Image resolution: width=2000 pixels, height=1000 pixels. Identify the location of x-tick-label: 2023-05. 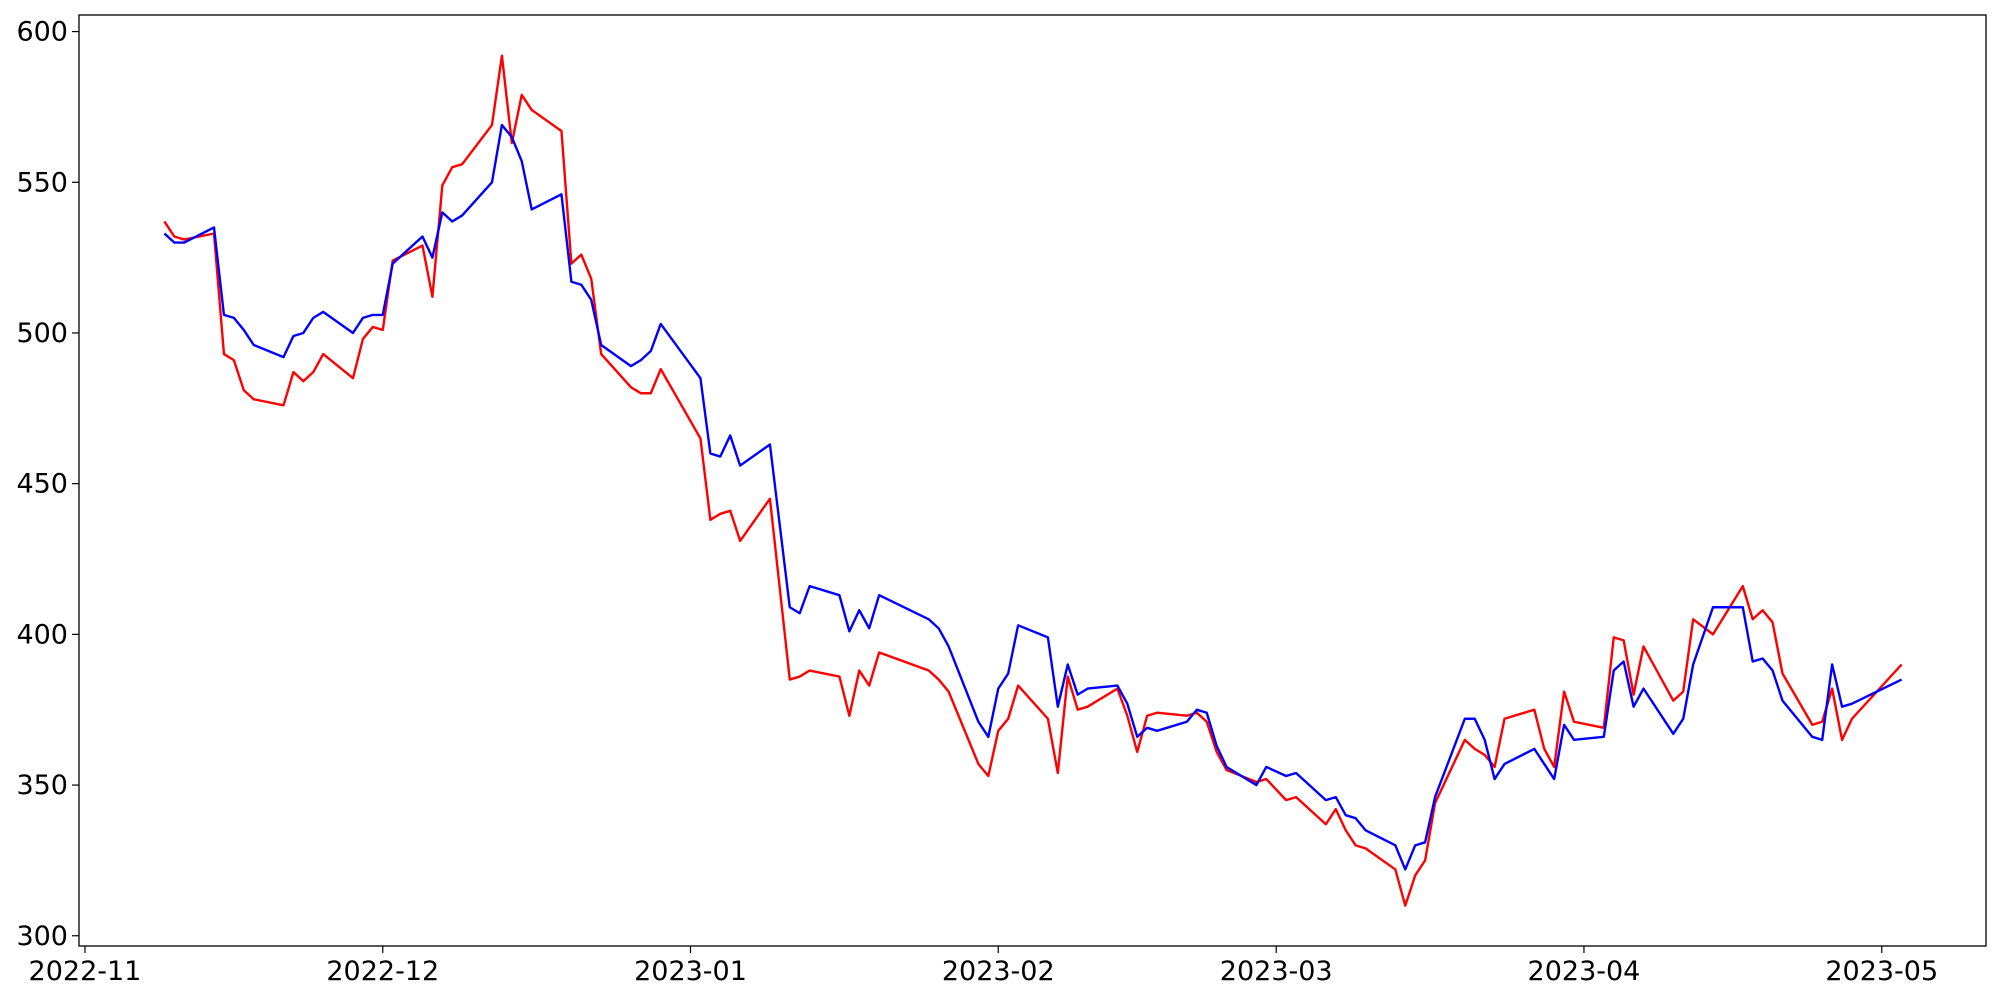
(1881, 971).